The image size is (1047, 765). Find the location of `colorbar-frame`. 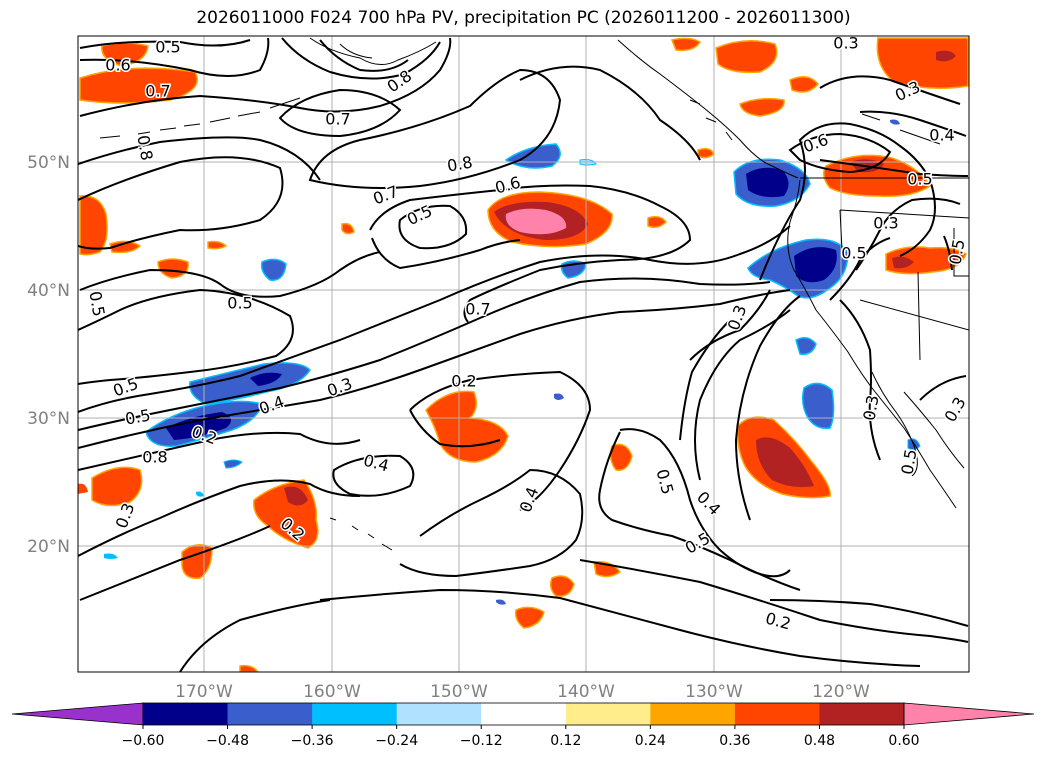

colorbar-frame is located at coordinates (523, 714).